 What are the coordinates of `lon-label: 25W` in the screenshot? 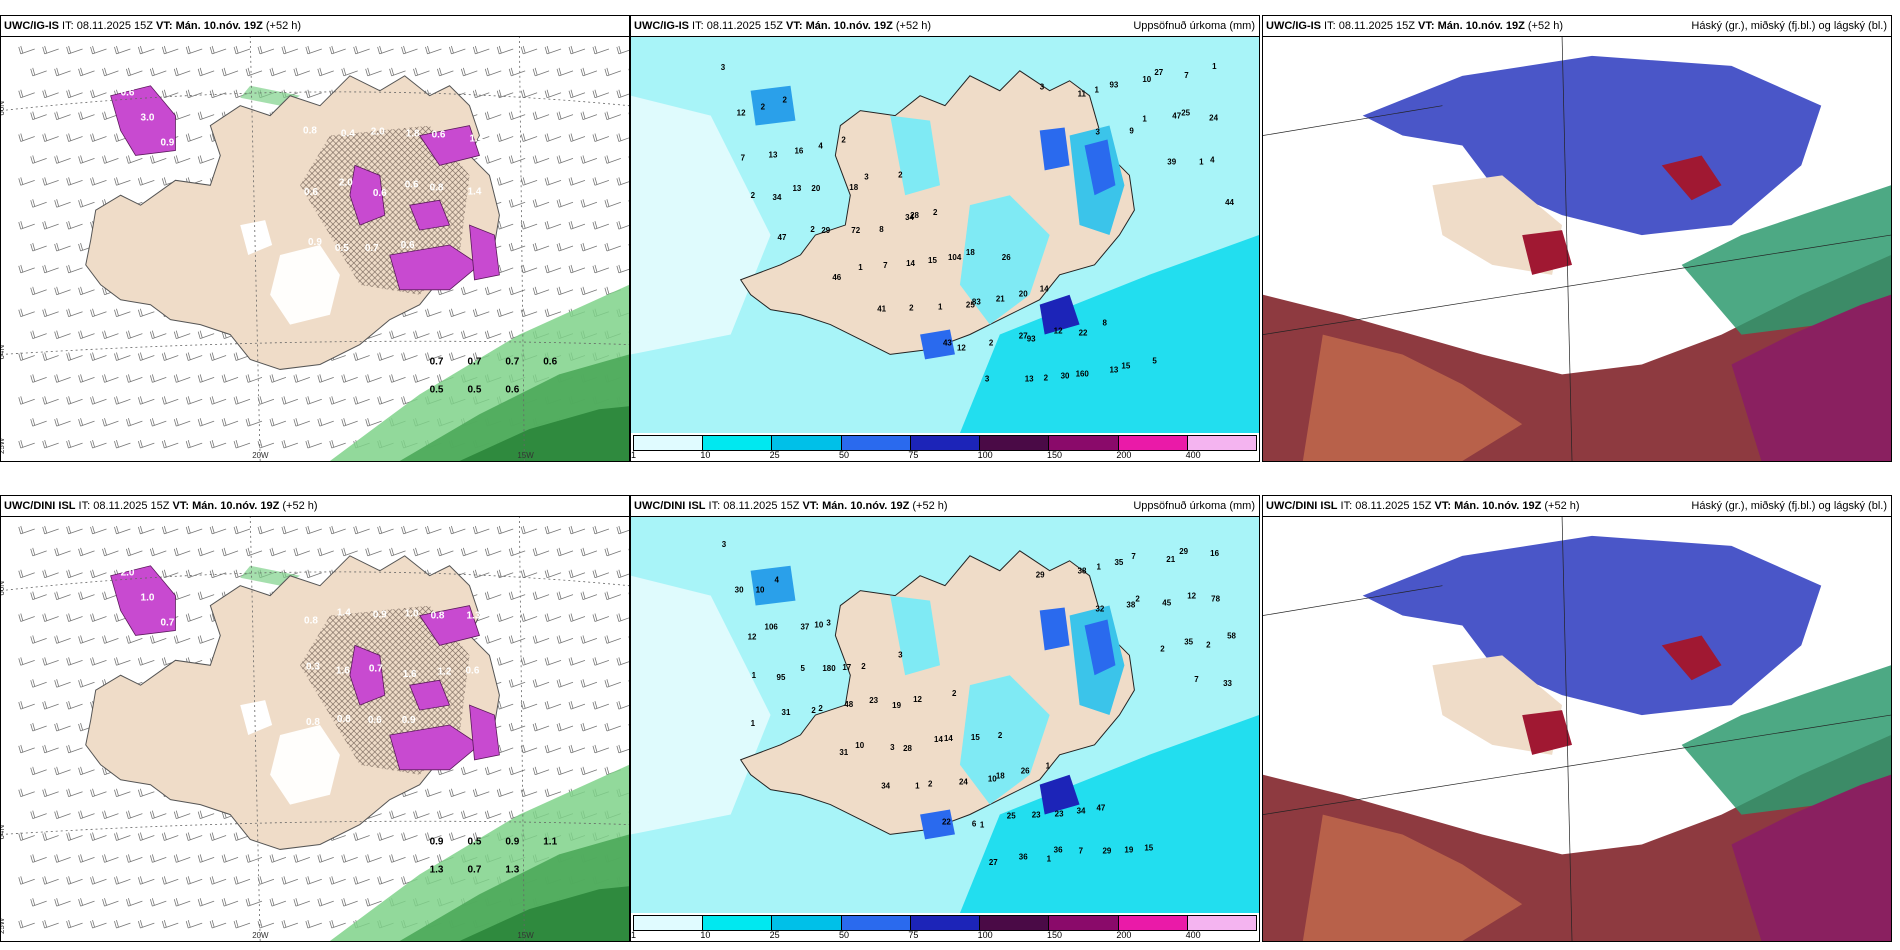 It's located at (3, 925).